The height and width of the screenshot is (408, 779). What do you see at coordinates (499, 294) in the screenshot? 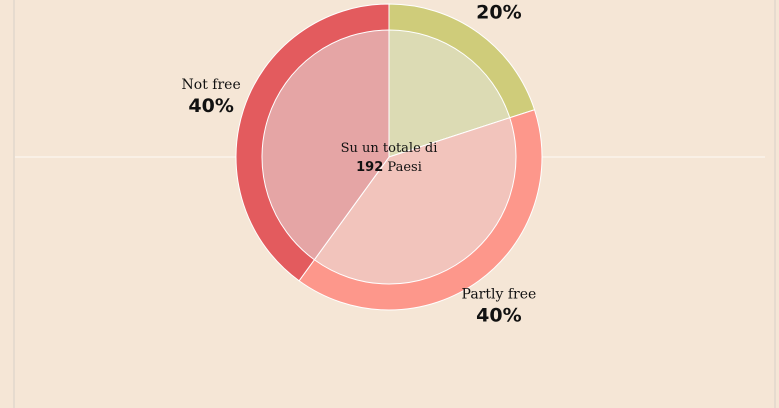
I see `slice-name: Partly free` at bounding box center [499, 294].